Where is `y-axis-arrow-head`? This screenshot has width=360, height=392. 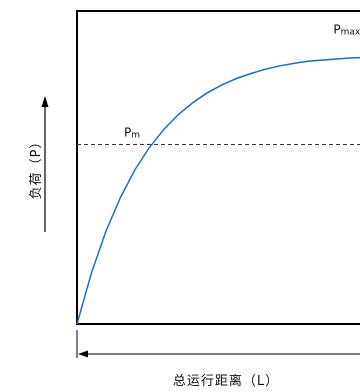 y-axis-arrow-head is located at coordinates (45, 101).